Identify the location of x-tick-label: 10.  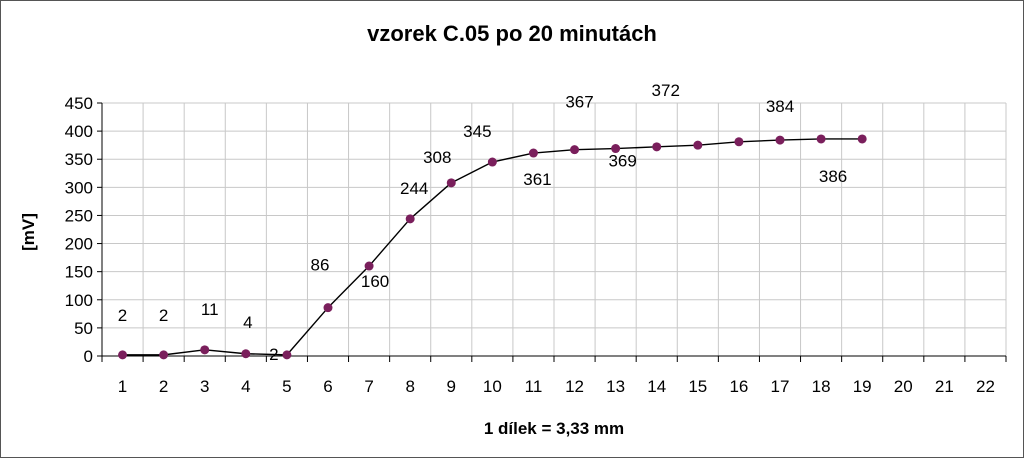
(492, 386).